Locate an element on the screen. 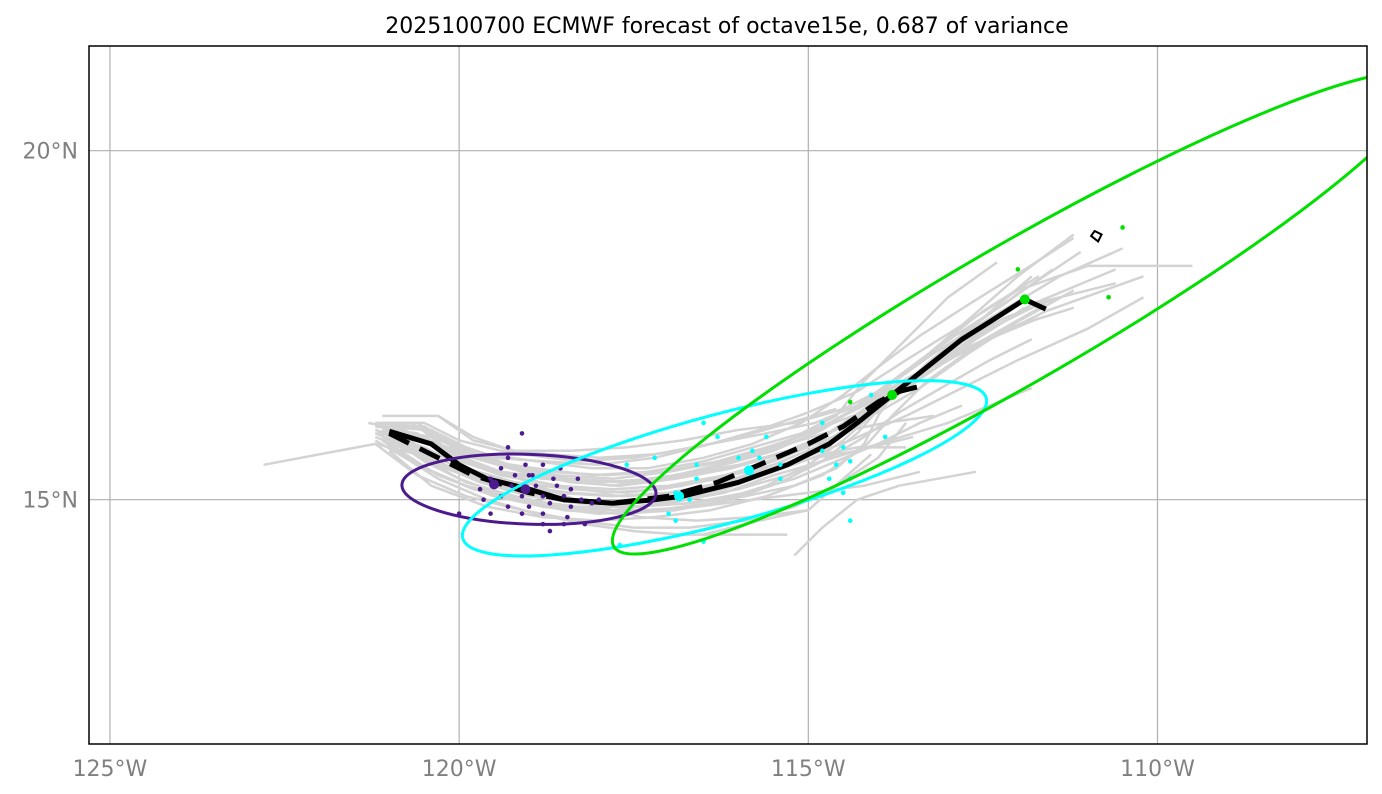 The width and height of the screenshot is (1382, 794). lon-tick-label: 115°W is located at coordinates (808, 769).